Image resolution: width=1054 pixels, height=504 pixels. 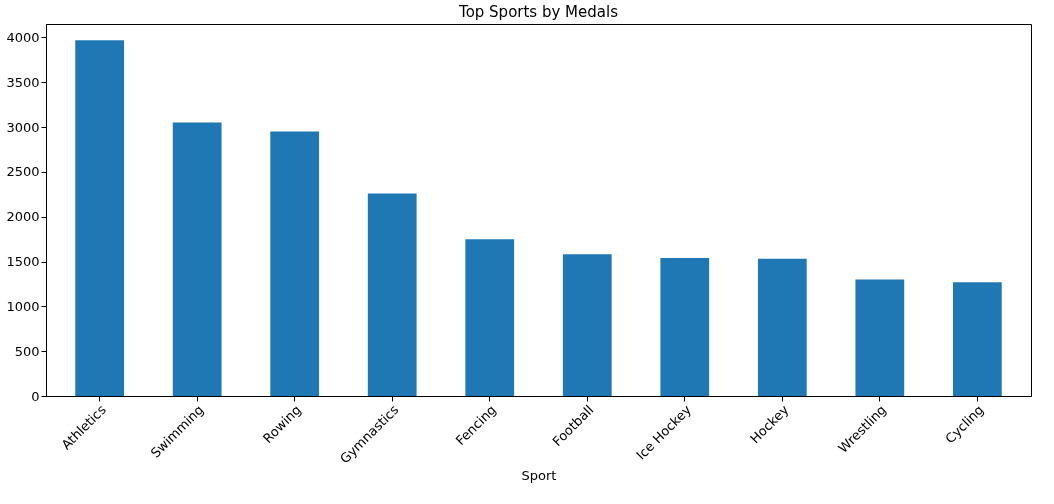 What do you see at coordinates (23, 37) in the screenshot?
I see `y-tick-label: 4000` at bounding box center [23, 37].